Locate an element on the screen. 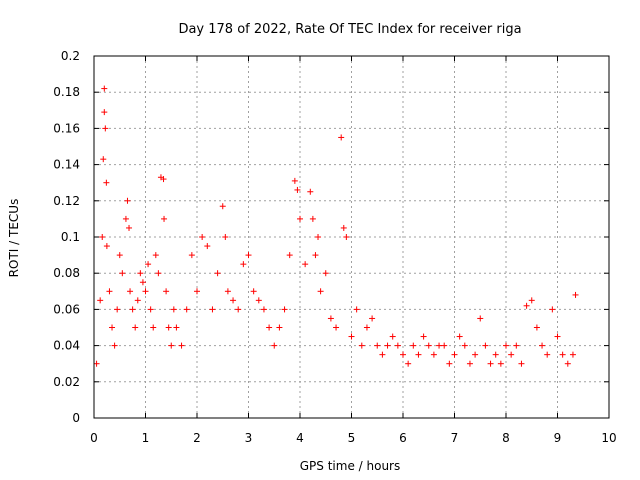  x-tick-label: 5 is located at coordinates (352, 438).